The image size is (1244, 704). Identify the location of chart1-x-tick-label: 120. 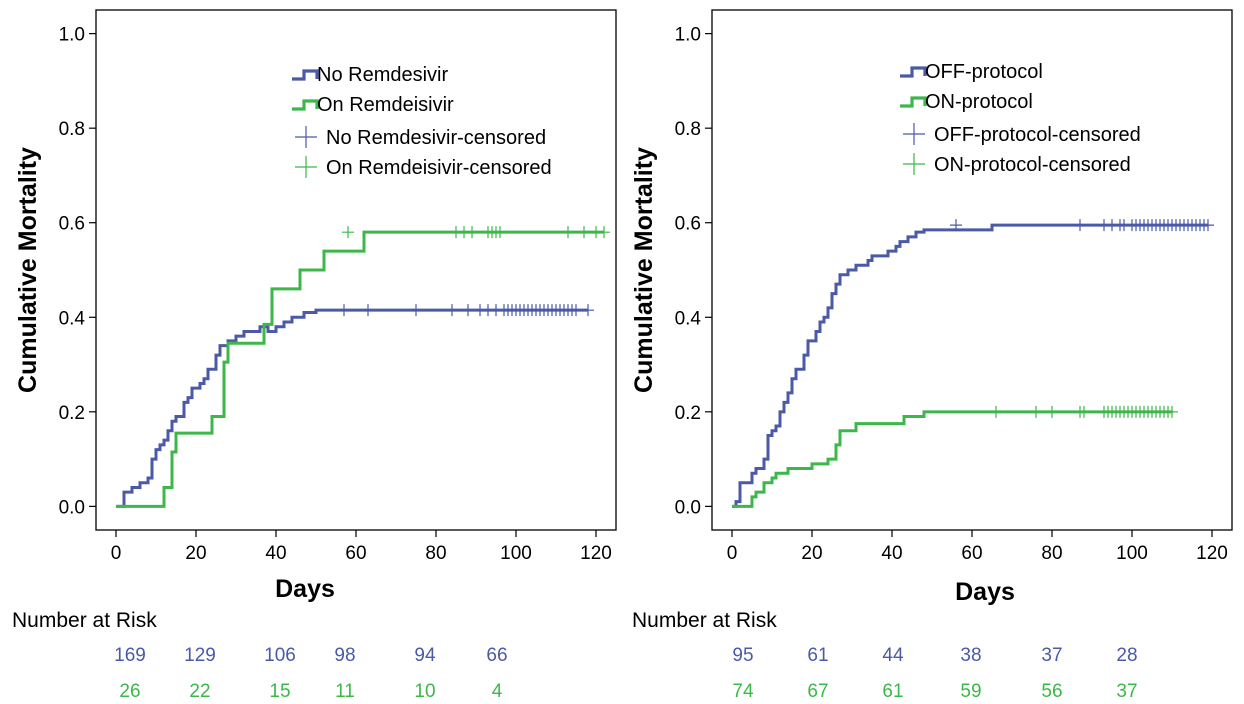
(596, 553).